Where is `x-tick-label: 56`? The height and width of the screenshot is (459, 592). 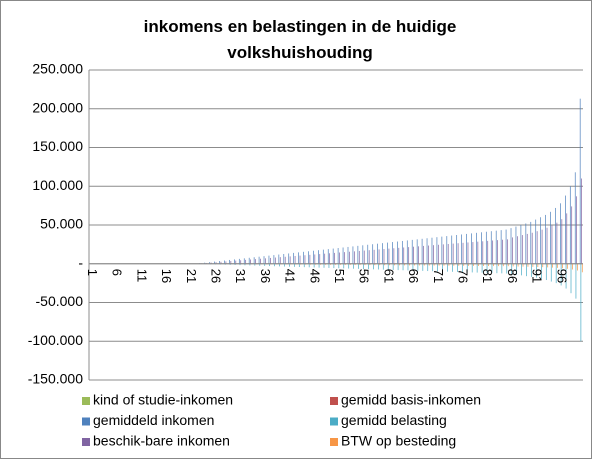
x-tick-label: 56 is located at coordinates (364, 276).